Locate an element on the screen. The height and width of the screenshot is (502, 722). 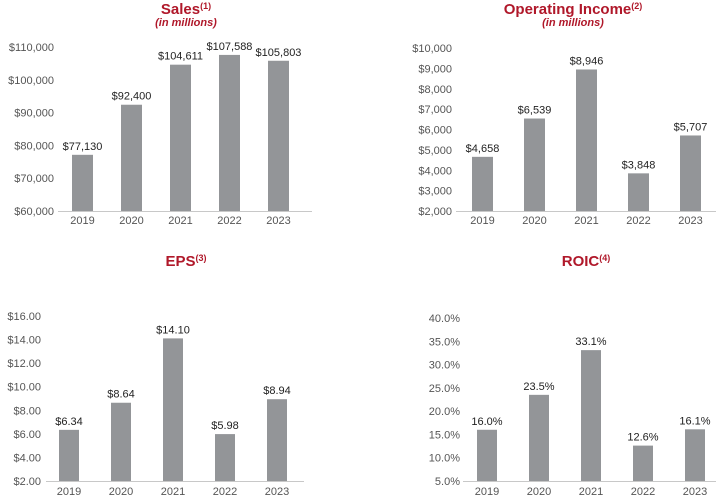
data-label: $6,539 is located at coordinates (535, 111).